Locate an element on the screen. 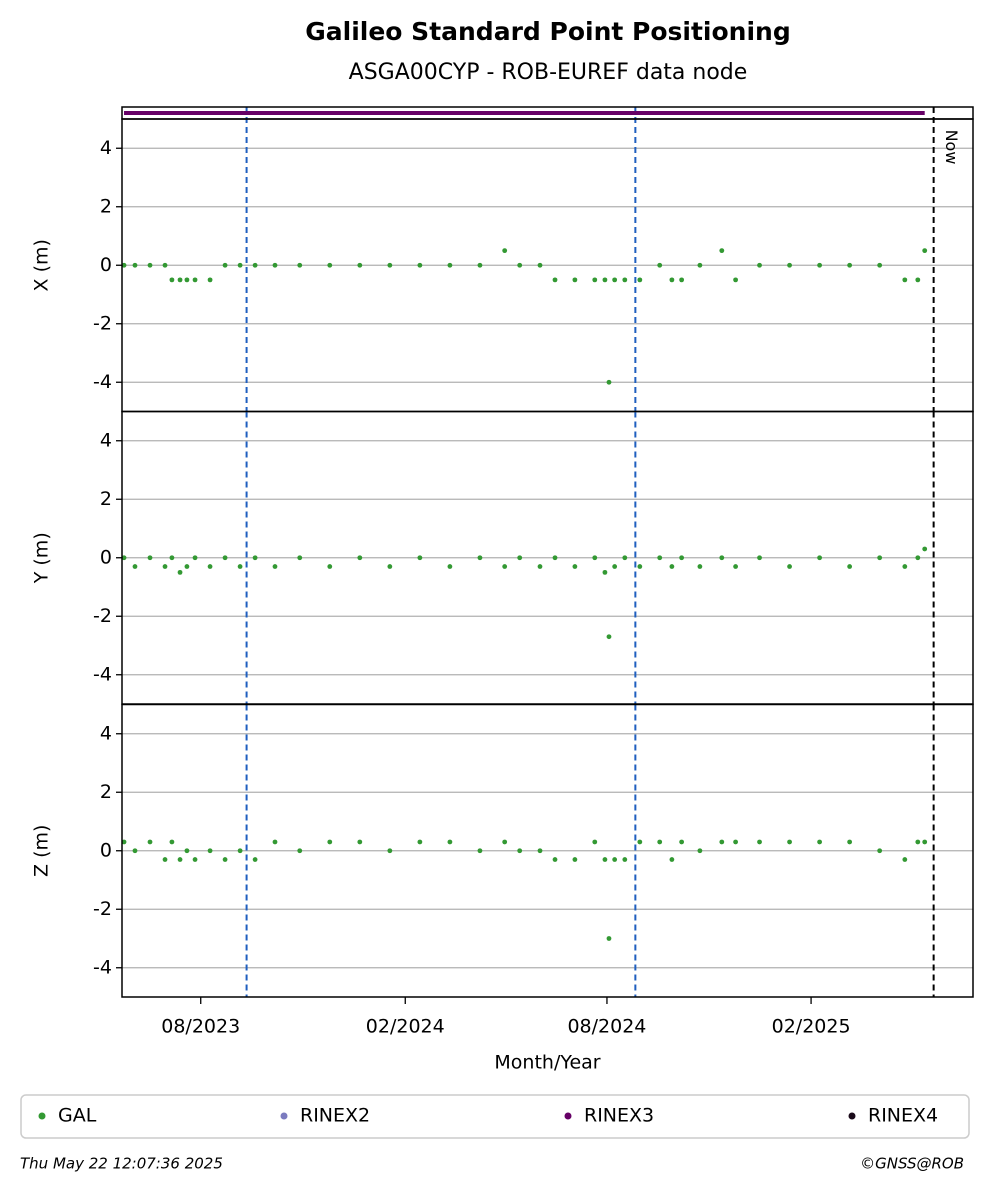  y-tick-label: -2 is located at coordinates (102, 909).